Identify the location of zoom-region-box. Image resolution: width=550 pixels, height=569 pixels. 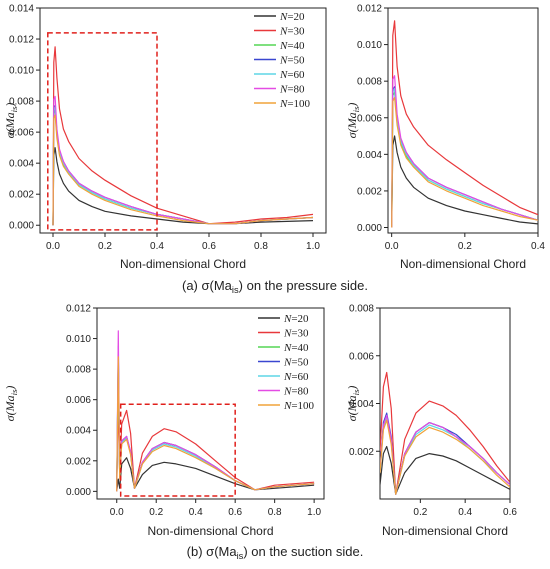
(177, 450).